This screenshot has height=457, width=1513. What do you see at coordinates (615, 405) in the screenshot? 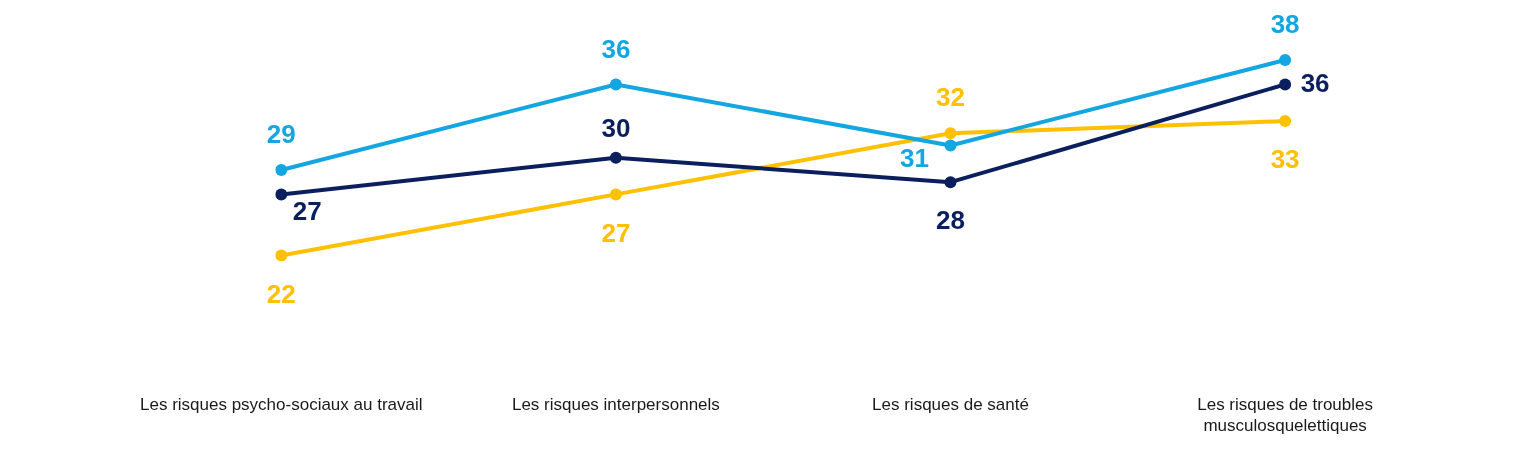
I see `x-tick-label: Les risques interpersonnels` at bounding box center [615, 405].